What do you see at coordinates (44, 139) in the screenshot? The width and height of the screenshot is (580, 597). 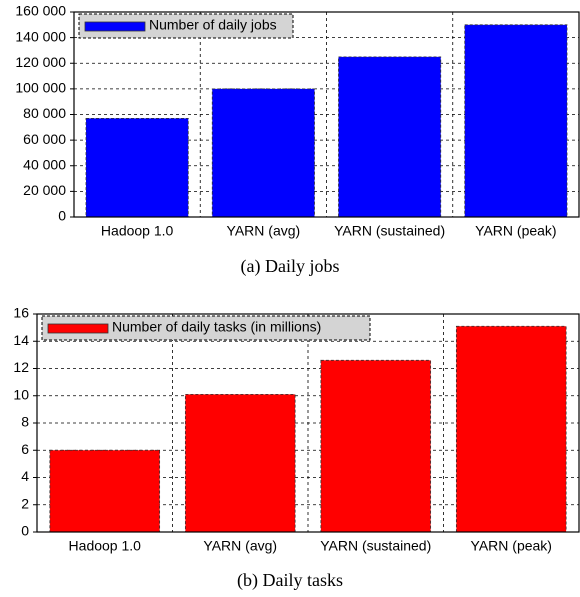 I see `y-tick-label: 60 000` at bounding box center [44, 139].